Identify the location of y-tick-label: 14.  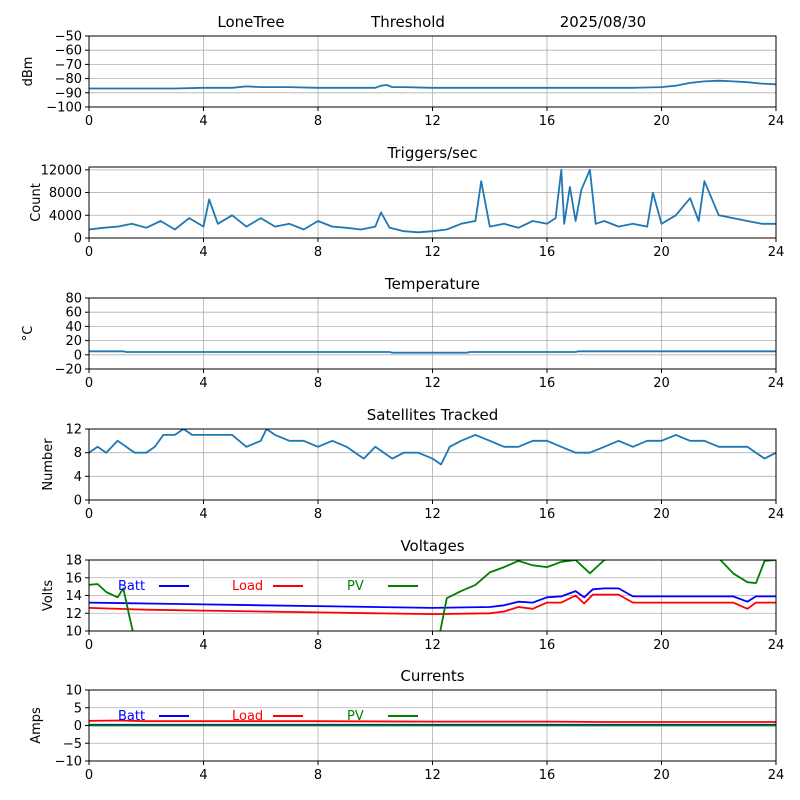
(73, 596).